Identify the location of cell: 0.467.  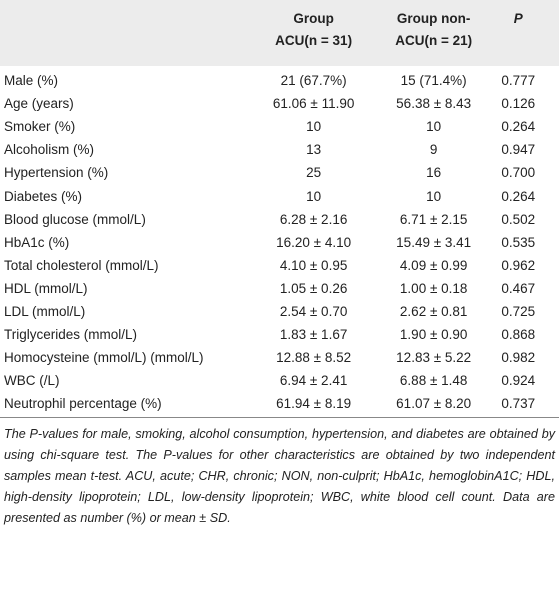
(518, 288).